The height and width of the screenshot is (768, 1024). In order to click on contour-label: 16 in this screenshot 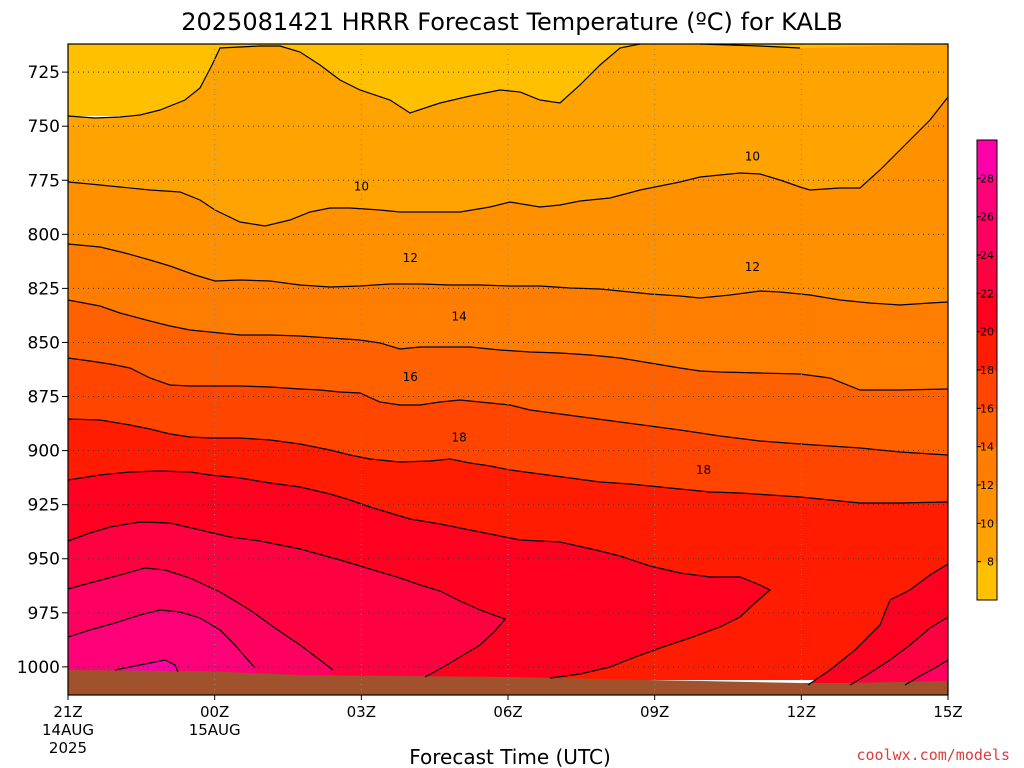, I will do `click(410, 377)`.